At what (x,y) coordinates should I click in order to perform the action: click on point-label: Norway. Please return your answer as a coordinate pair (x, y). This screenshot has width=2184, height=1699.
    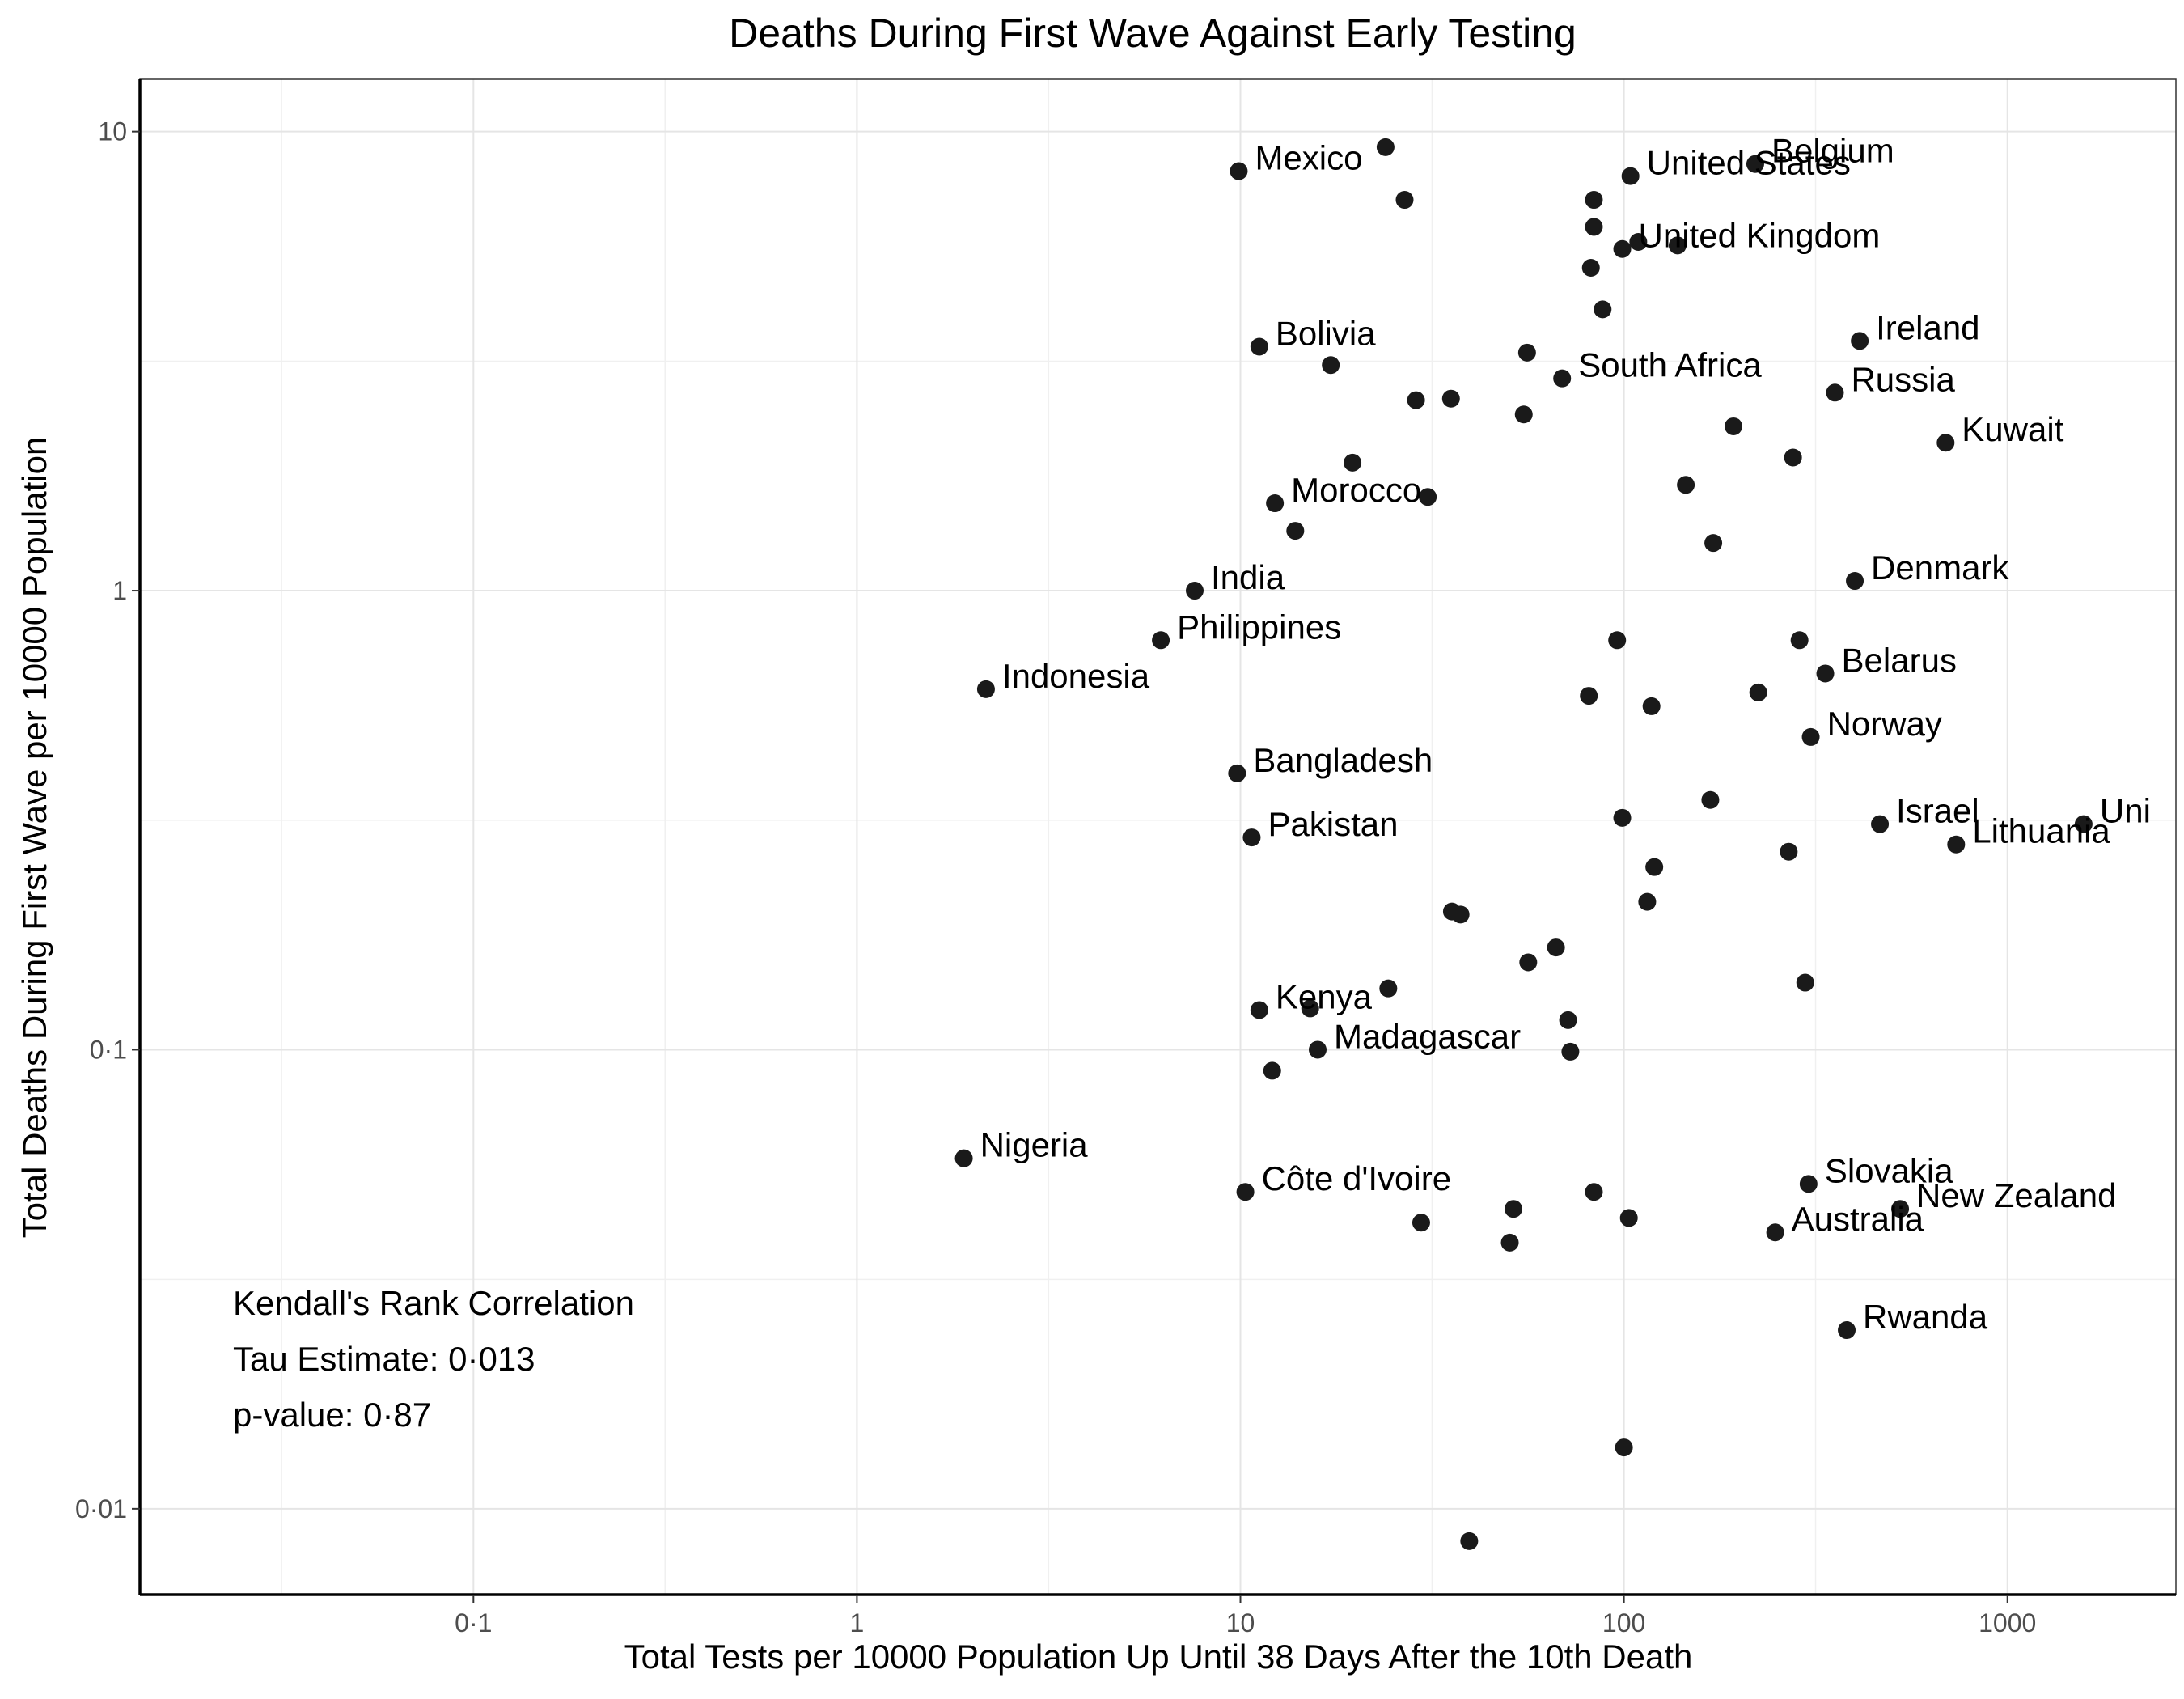
    Looking at the image, I should click on (1884, 724).